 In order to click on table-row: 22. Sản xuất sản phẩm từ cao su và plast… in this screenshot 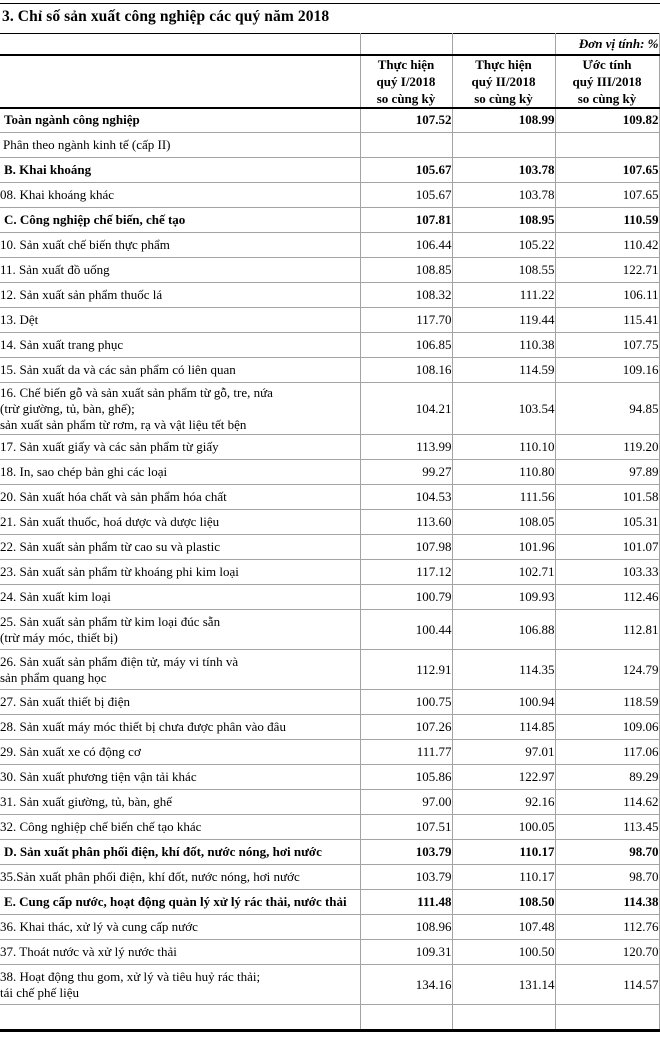, I will do `click(330, 547)`.